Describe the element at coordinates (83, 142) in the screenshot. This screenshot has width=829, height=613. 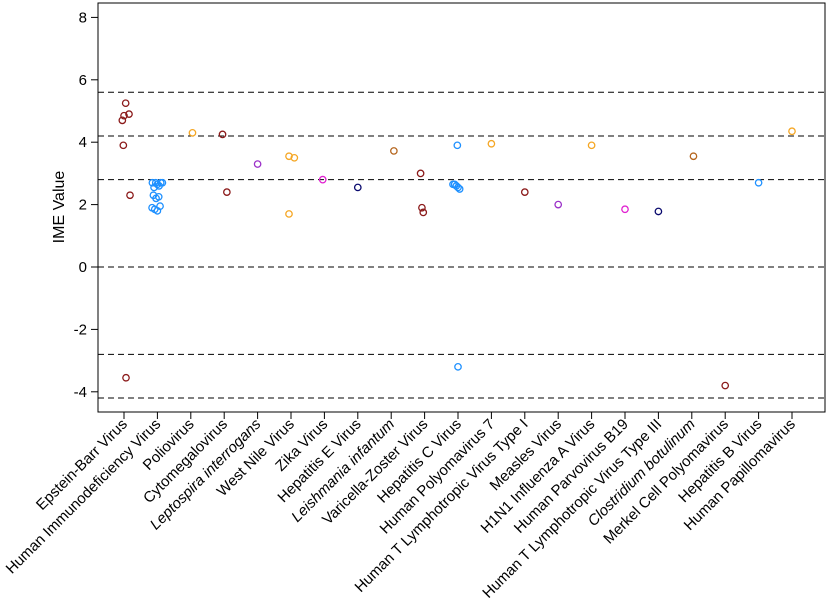
I see `y-tick-label: 4` at that location.